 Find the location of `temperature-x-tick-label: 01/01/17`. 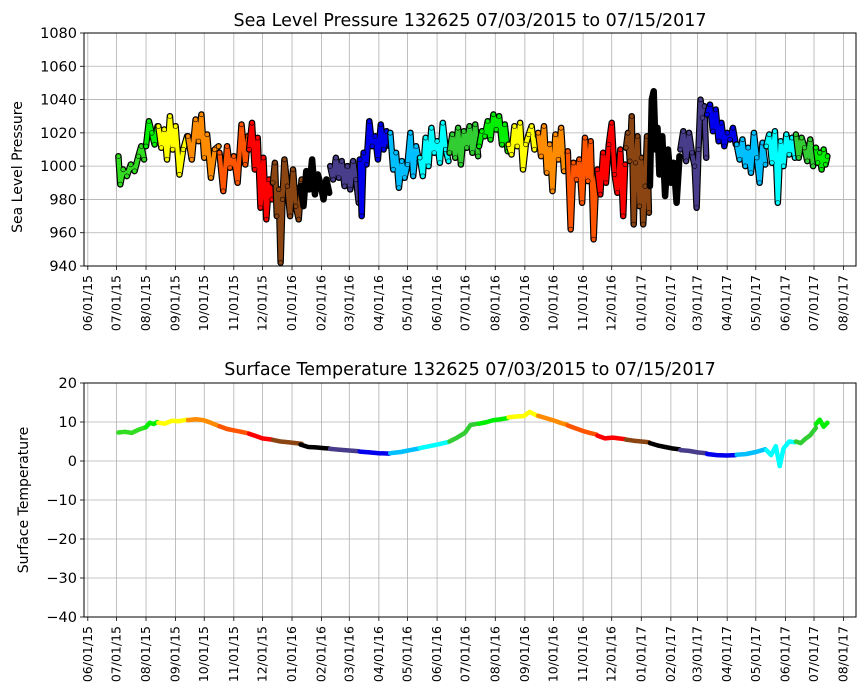

temperature-x-tick-label: 01/01/17 is located at coordinates (640, 654).